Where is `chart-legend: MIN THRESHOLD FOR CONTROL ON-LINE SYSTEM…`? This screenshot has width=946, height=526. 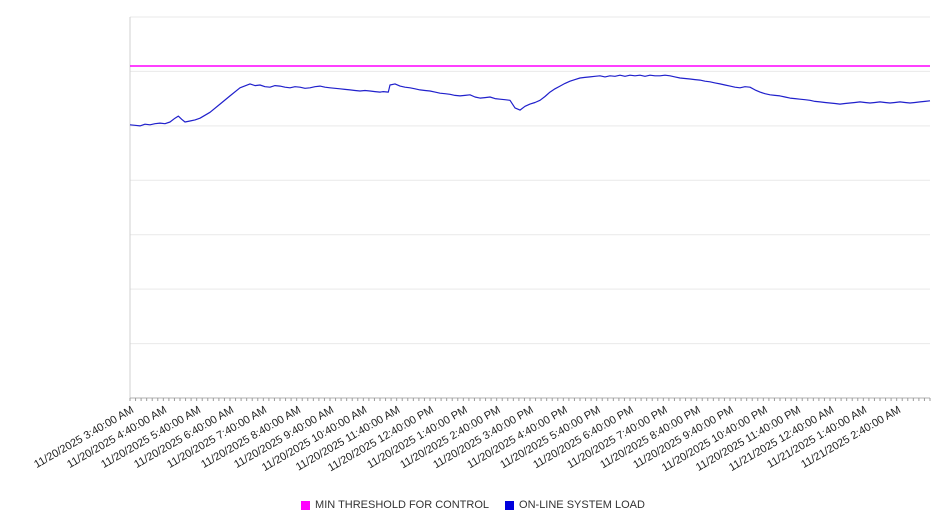
chart-legend: MIN THRESHOLD FOR CONTROL ON-LINE SYSTEM… is located at coordinates (473, 505).